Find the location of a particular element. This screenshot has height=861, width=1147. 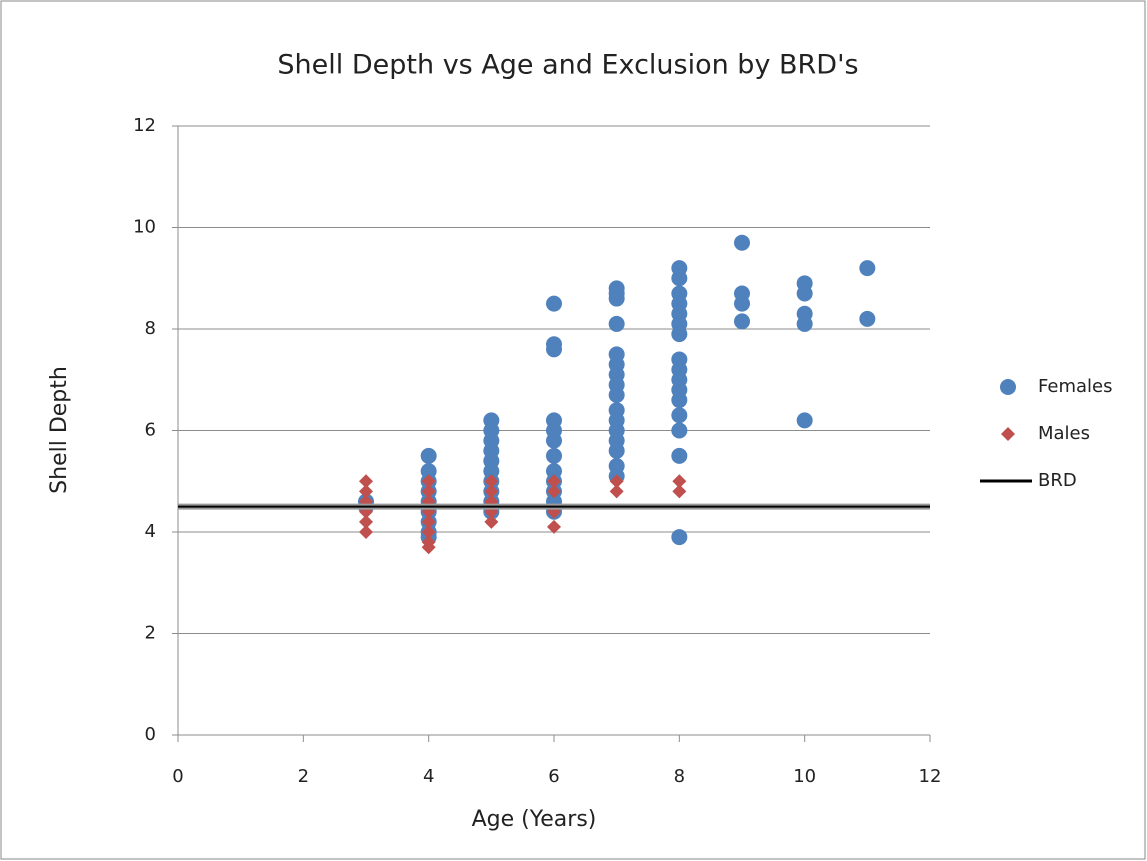

y-tick-label: 0 is located at coordinates (150, 734).